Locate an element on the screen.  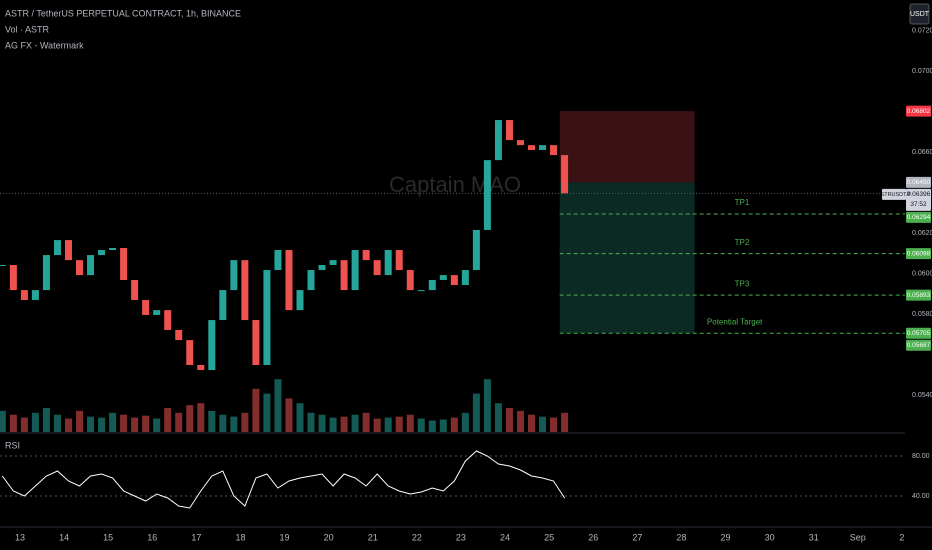
x-tick-label: 29 is located at coordinates (726, 537).